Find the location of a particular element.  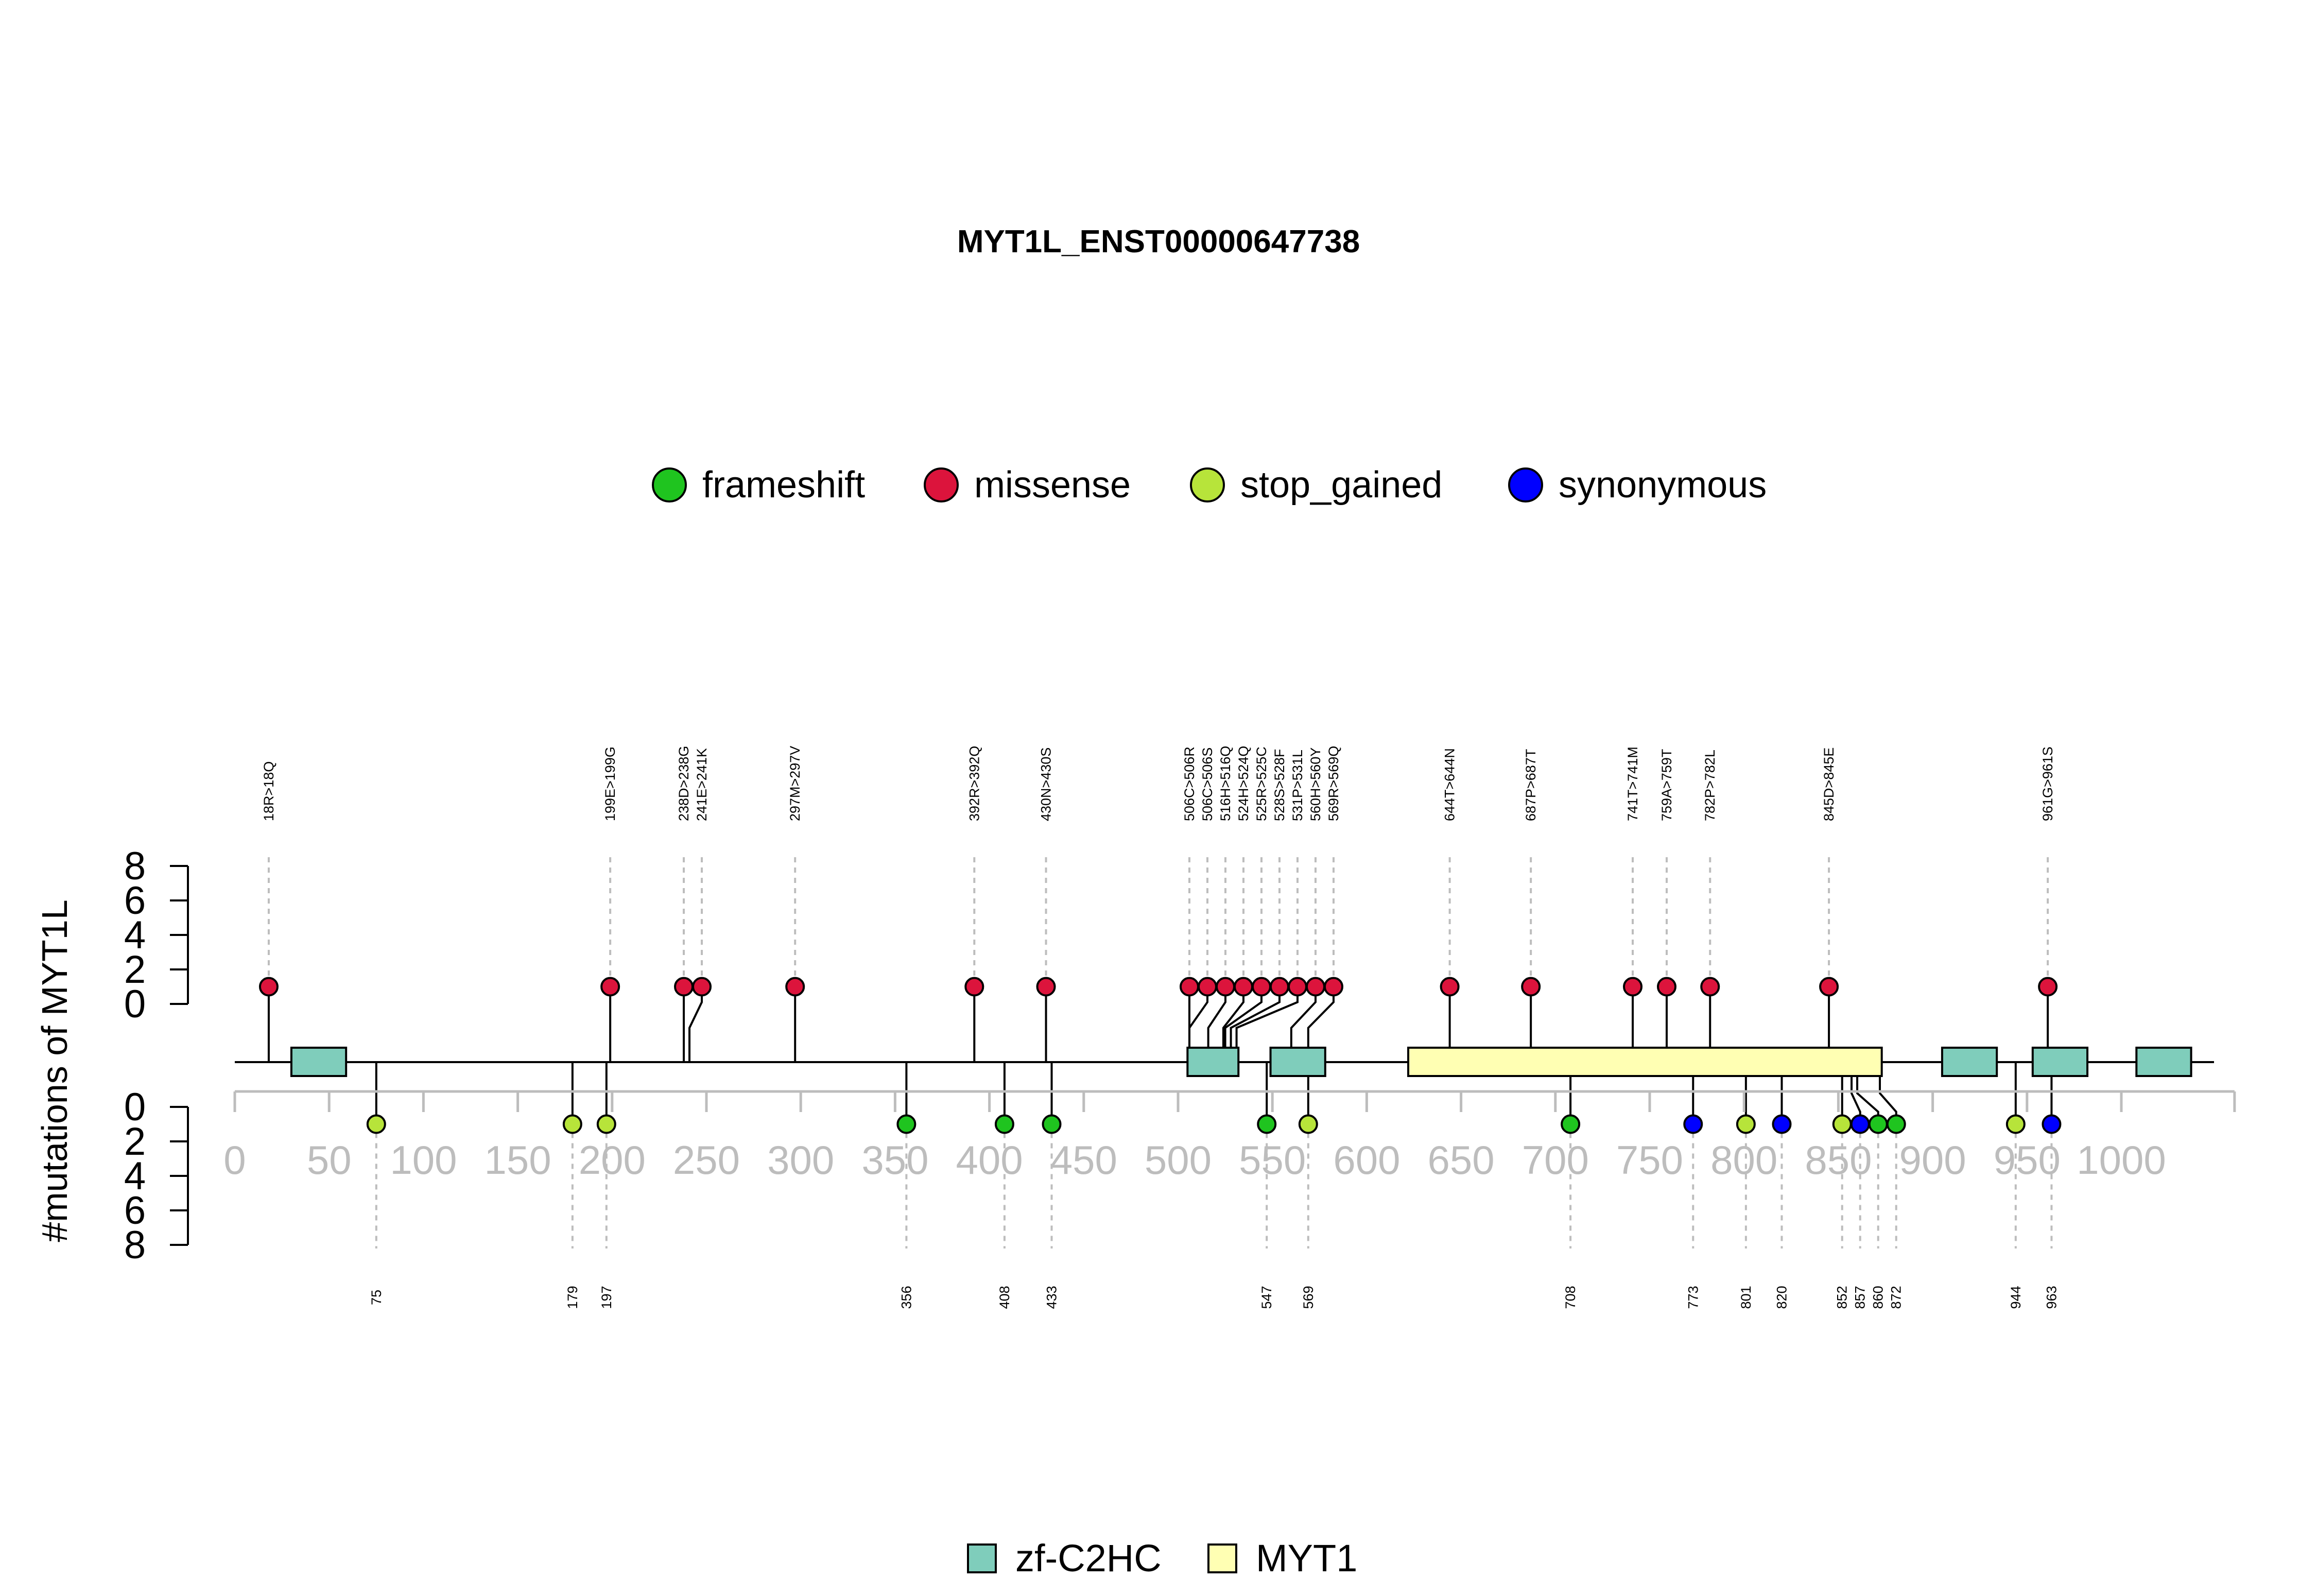

x-tick-label: 350 is located at coordinates (894, 1160).